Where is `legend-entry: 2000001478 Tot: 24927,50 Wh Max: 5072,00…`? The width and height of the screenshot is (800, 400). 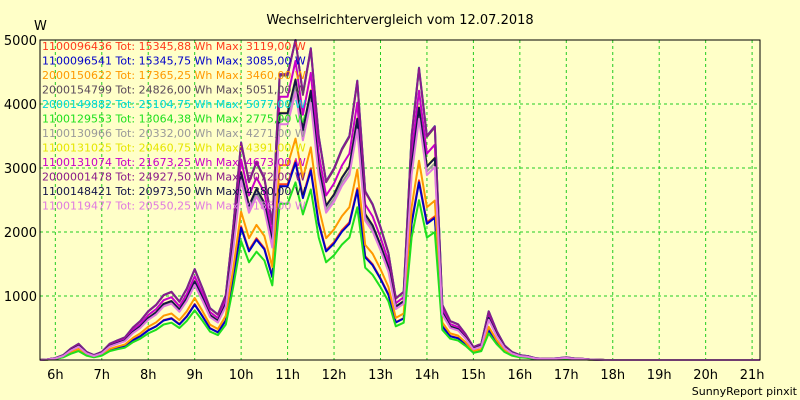 legend-entry: 2000001478 Tot: 24927,50 Wh Max: 5072,00… is located at coordinates (174, 177).